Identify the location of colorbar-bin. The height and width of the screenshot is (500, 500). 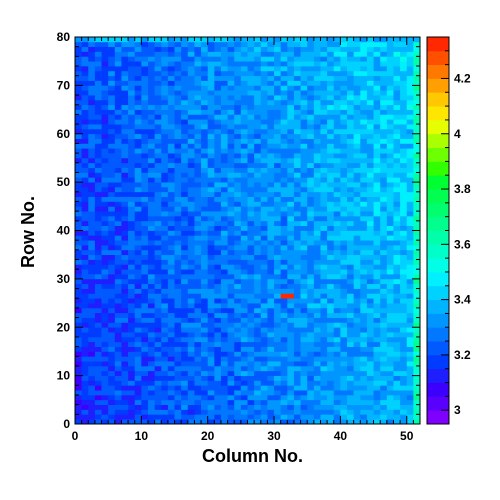
(438, 265).